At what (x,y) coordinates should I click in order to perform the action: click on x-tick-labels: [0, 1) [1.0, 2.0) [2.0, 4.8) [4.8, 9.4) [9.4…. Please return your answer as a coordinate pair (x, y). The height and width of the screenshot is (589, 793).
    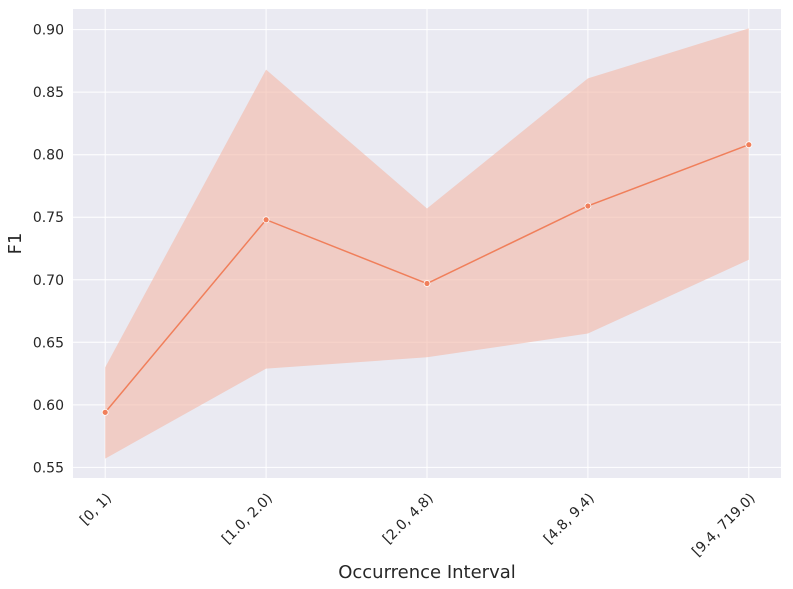
    Looking at the image, I should click on (418, 524).